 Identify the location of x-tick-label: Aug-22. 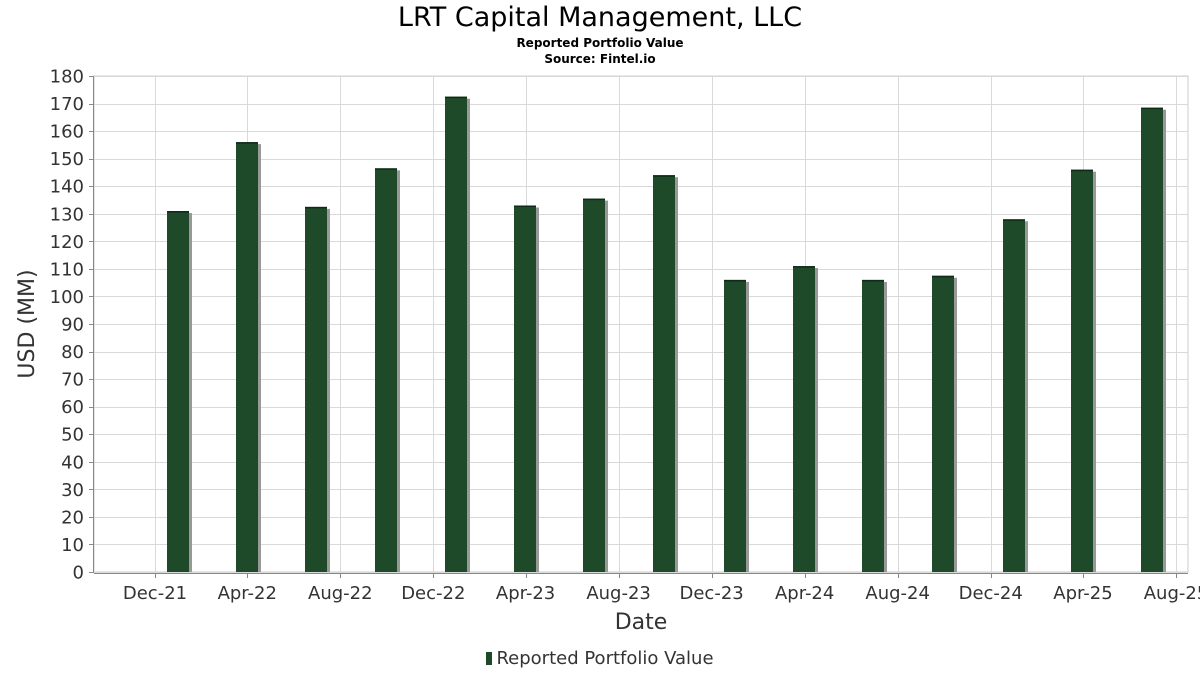
(340, 593).